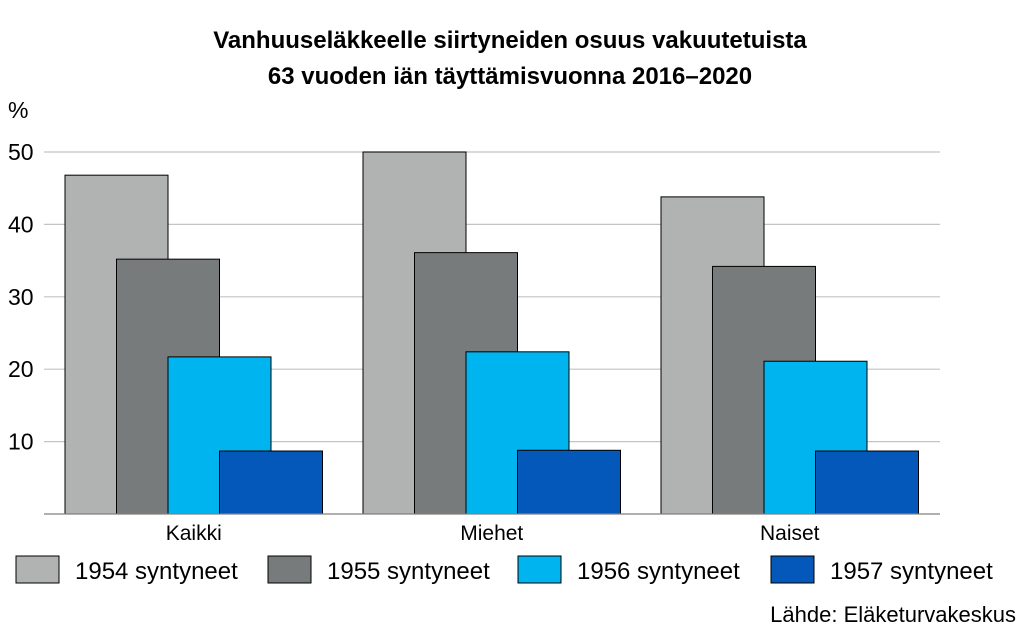 This screenshot has width=1024, height=642. I want to click on bar-miehet-1957, so click(569, 482).